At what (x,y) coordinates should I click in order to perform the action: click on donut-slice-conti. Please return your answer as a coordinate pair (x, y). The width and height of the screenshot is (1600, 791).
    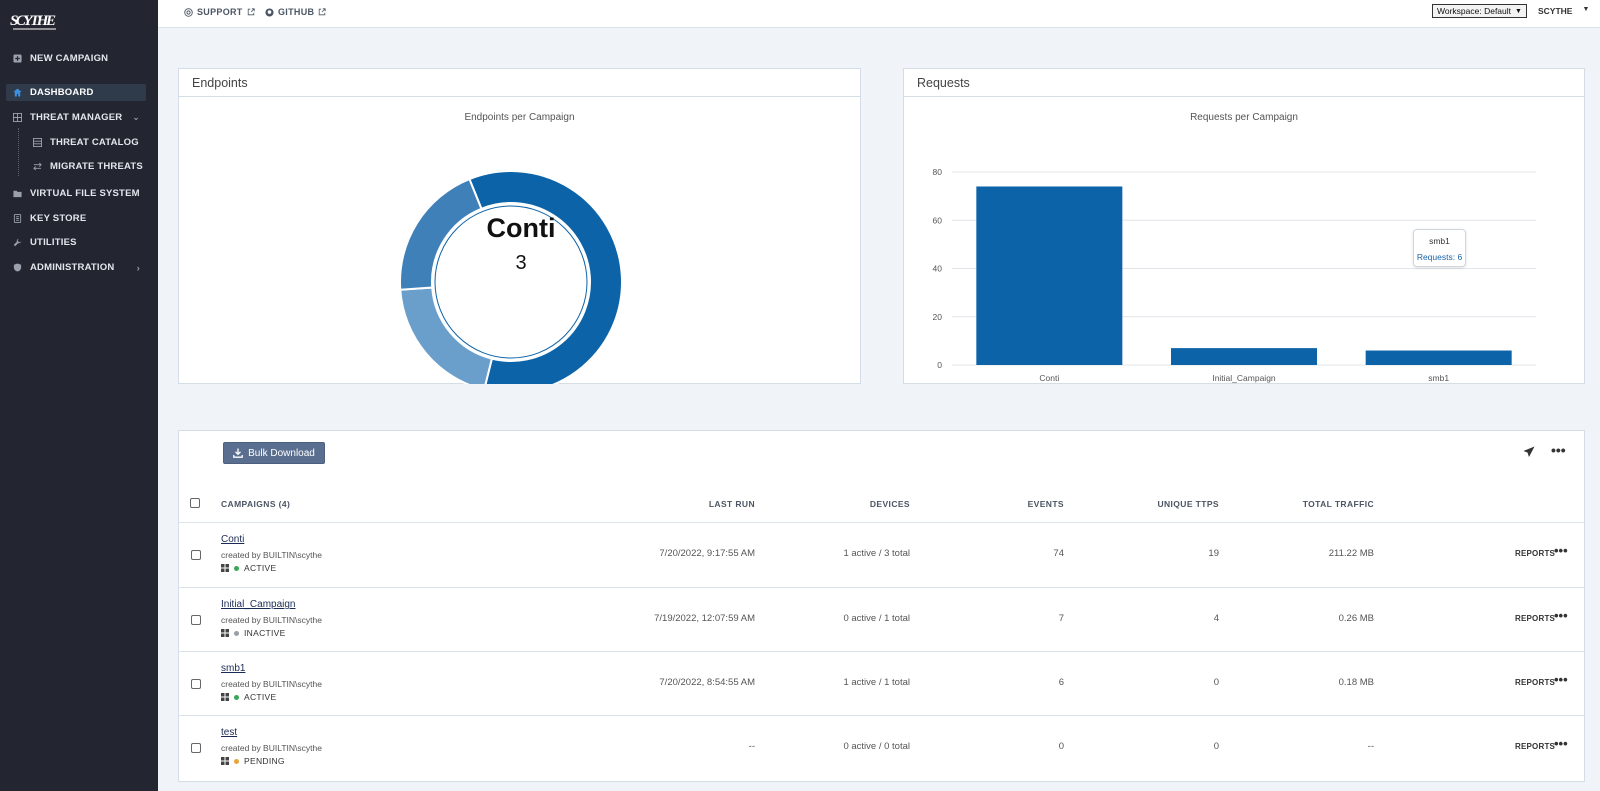
    Looking at the image, I should click on (545, 277).